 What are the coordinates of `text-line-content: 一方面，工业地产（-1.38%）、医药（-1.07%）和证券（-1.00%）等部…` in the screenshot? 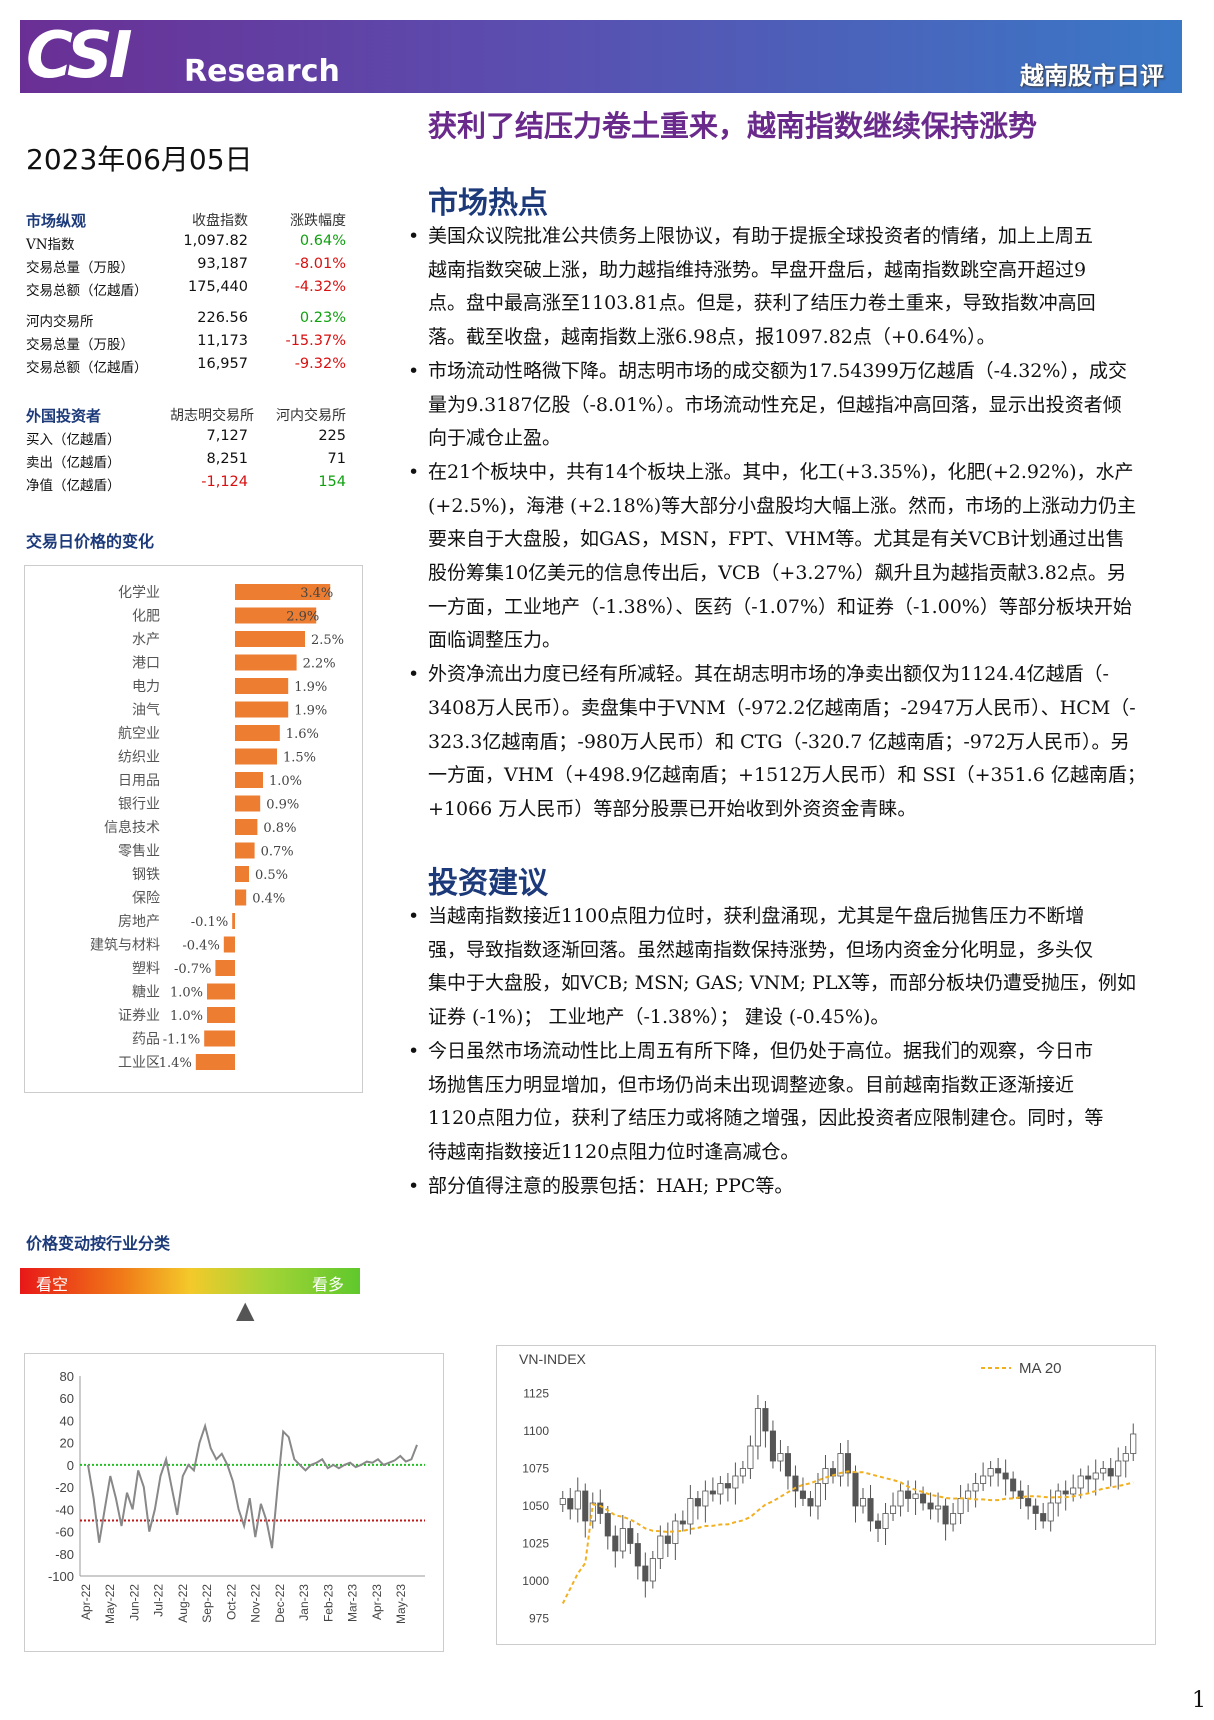 It's located at (780, 606).